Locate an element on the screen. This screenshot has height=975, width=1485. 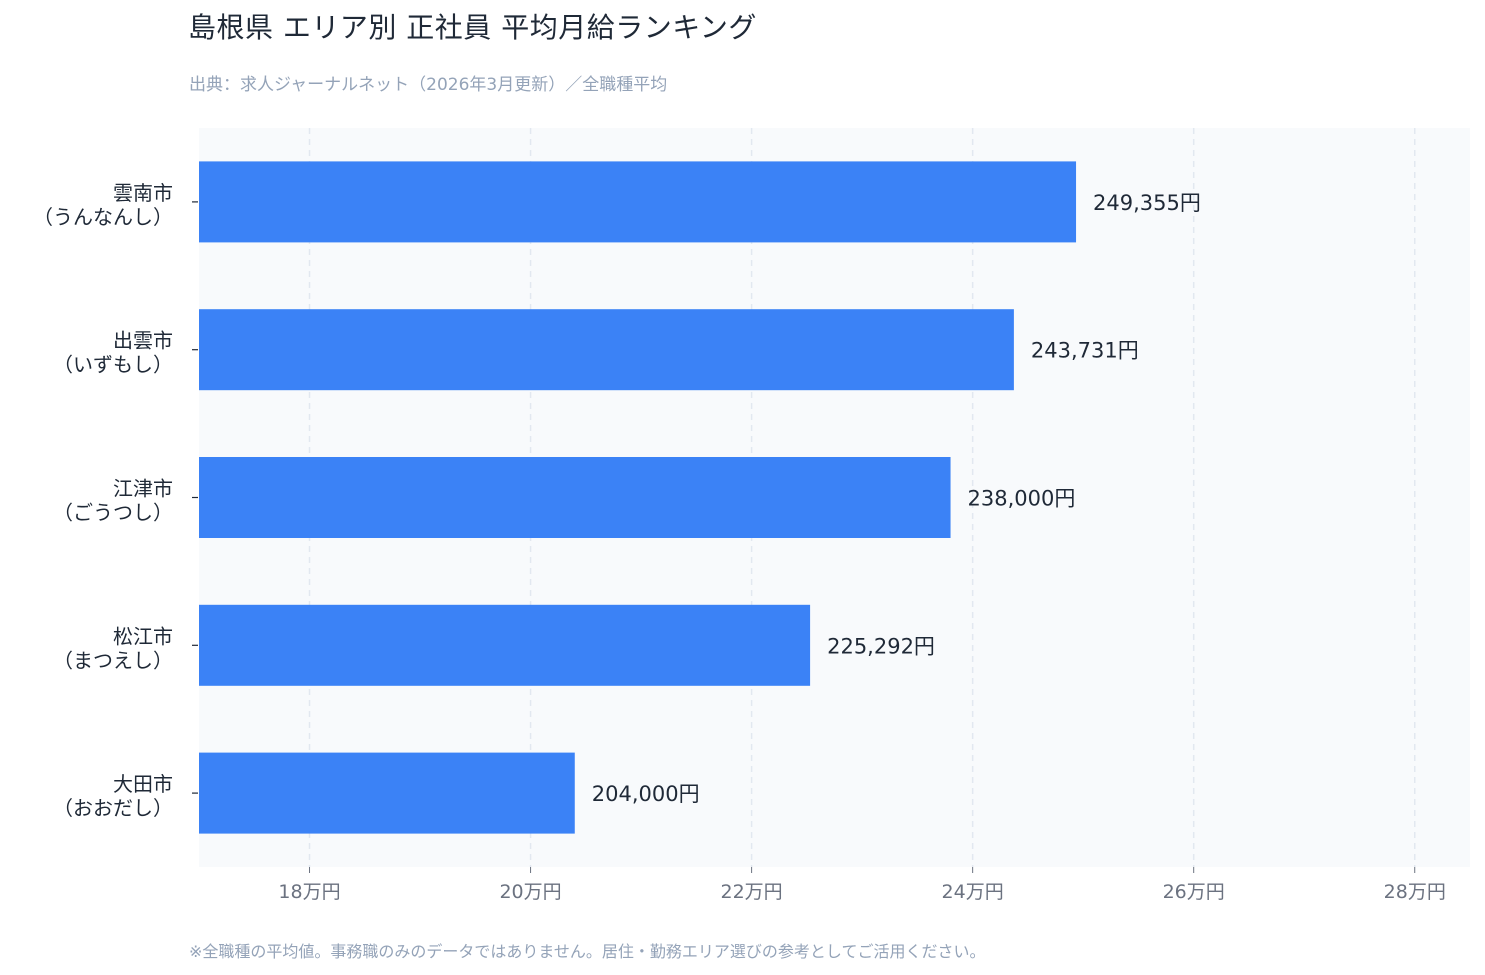
data-label: 243,731円 is located at coordinates (1085, 351).